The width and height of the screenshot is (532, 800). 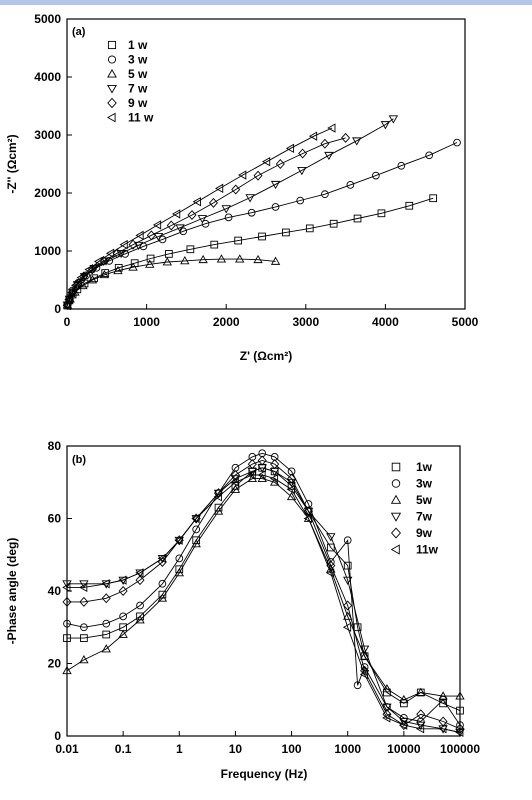 I want to click on legend-label-a-7-w: 7 w, so click(x=138, y=89).